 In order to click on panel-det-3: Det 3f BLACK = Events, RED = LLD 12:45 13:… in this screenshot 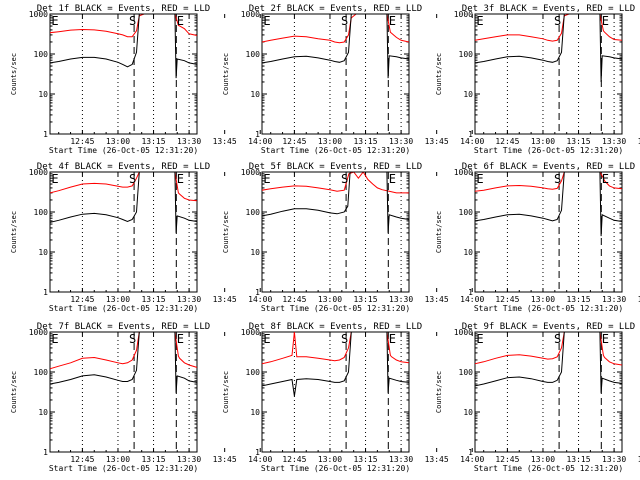, I will do `click(537, 79)`.